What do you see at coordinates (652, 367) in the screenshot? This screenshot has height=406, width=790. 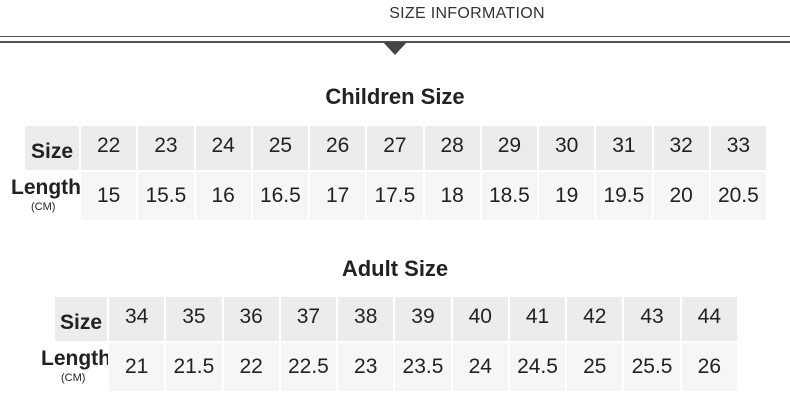 I see `length-cell: 25.5` at bounding box center [652, 367].